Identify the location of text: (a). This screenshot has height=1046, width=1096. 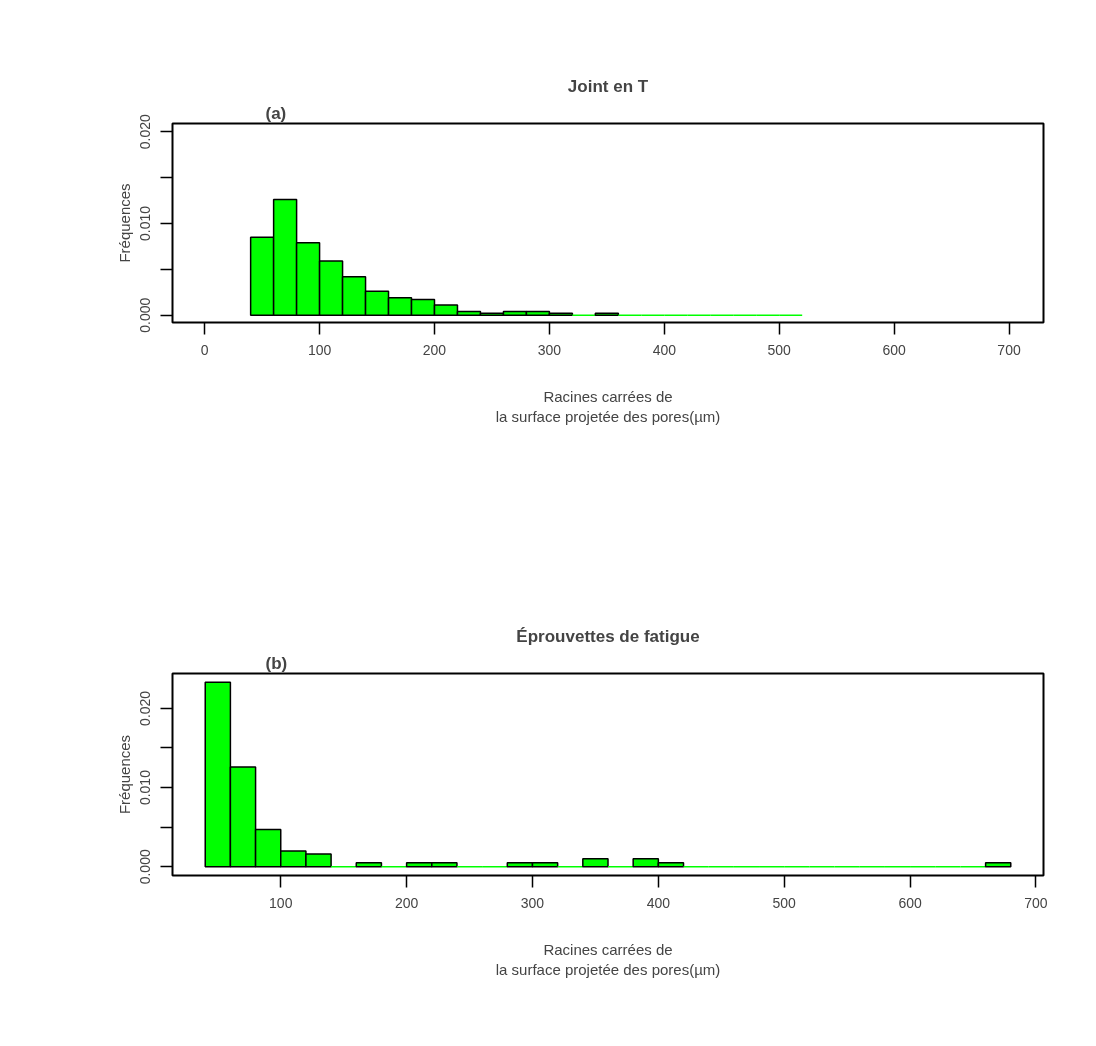
(276, 113).